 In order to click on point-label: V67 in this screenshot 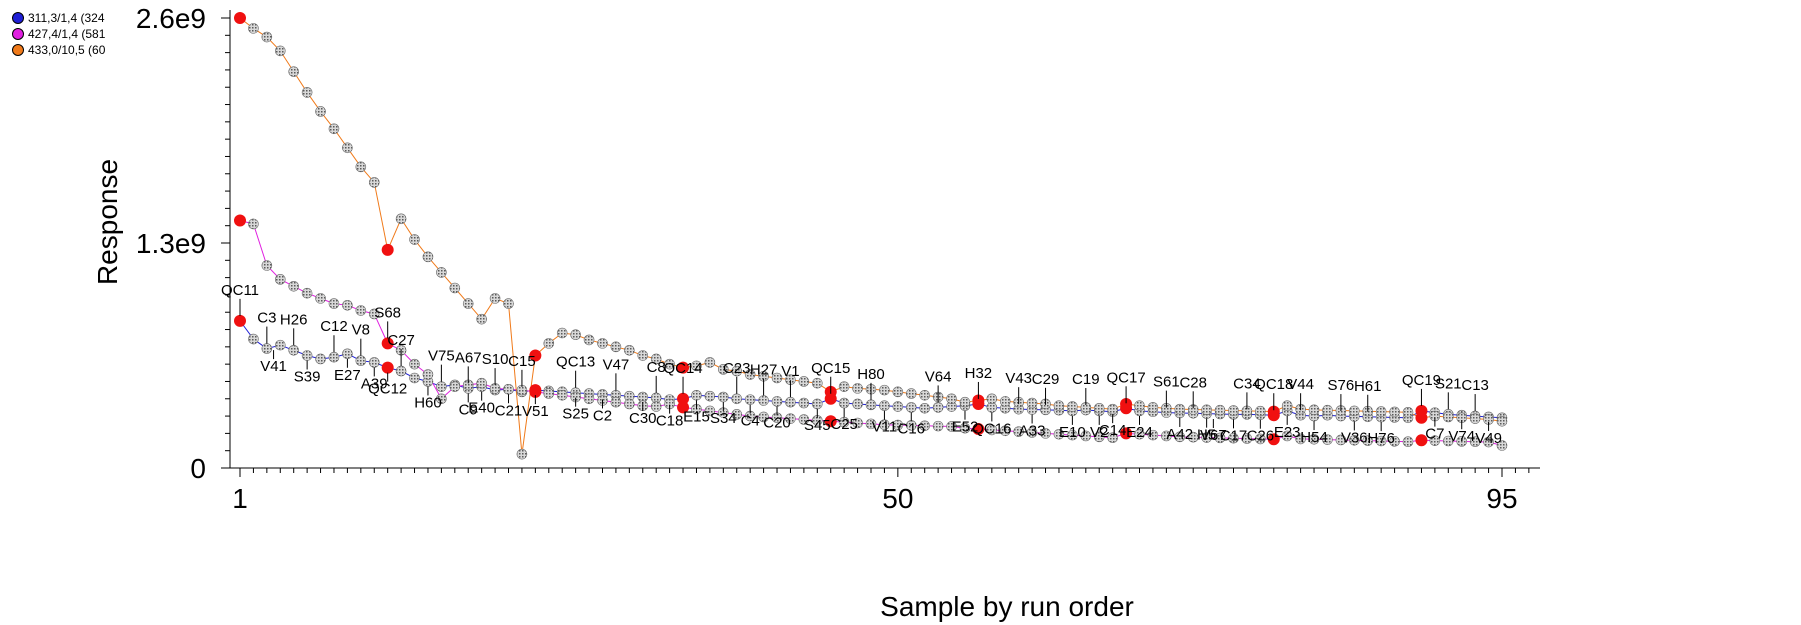, I will do `click(1213, 435)`.